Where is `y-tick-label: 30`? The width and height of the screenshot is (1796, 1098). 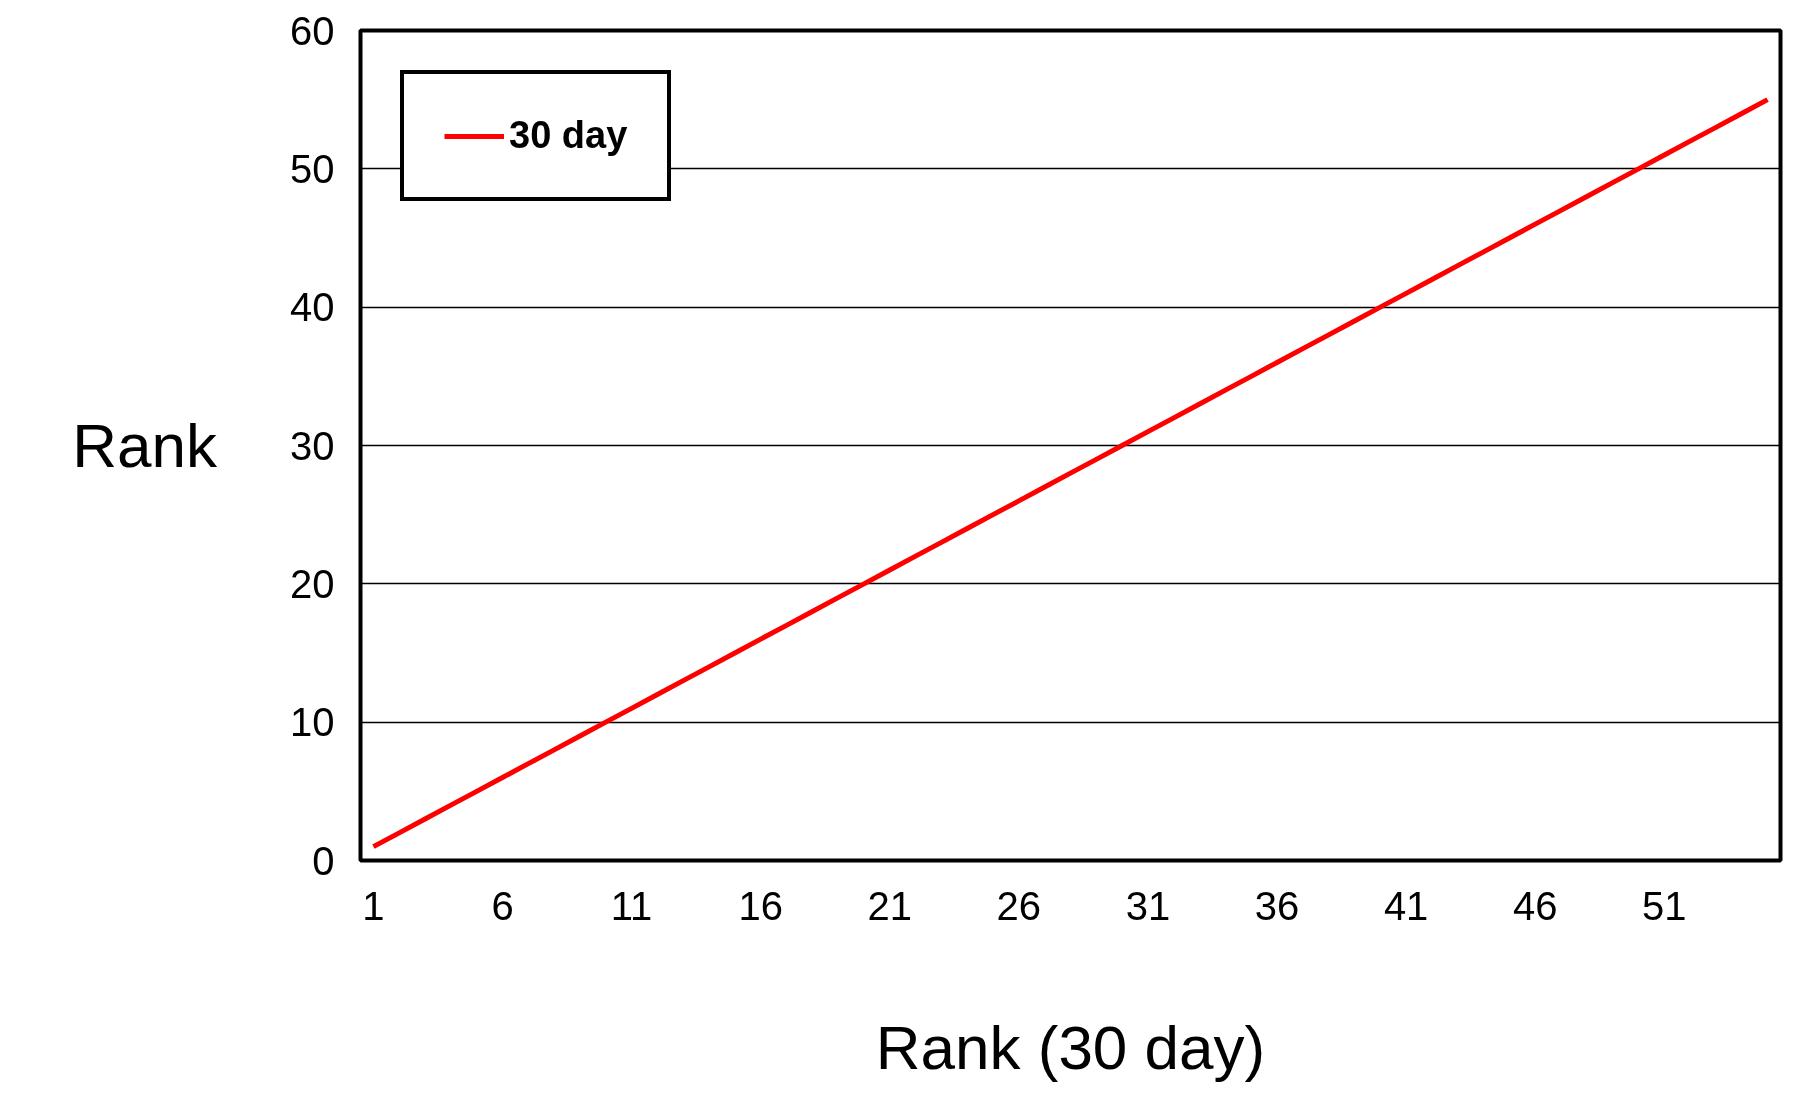
y-tick-label: 30 is located at coordinates (312, 445).